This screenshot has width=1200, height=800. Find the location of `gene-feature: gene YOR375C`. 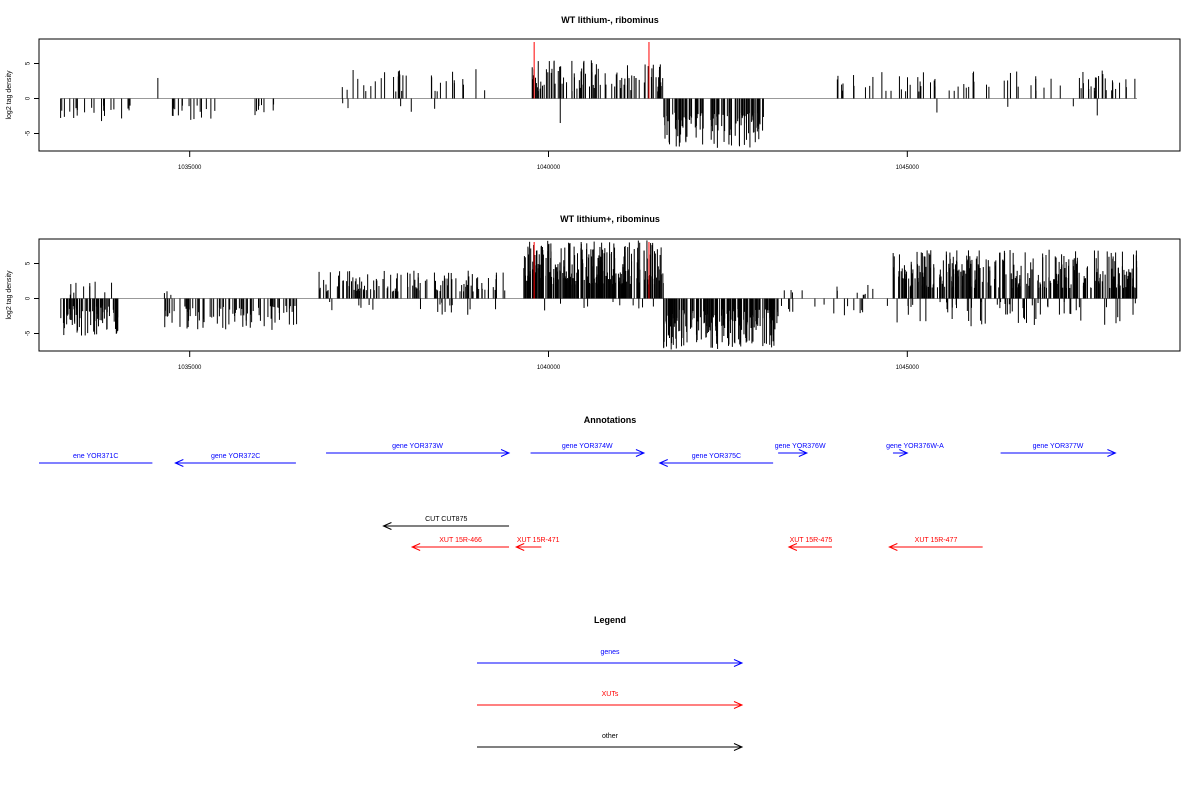

gene-feature: gene YOR375C is located at coordinates (716, 460).